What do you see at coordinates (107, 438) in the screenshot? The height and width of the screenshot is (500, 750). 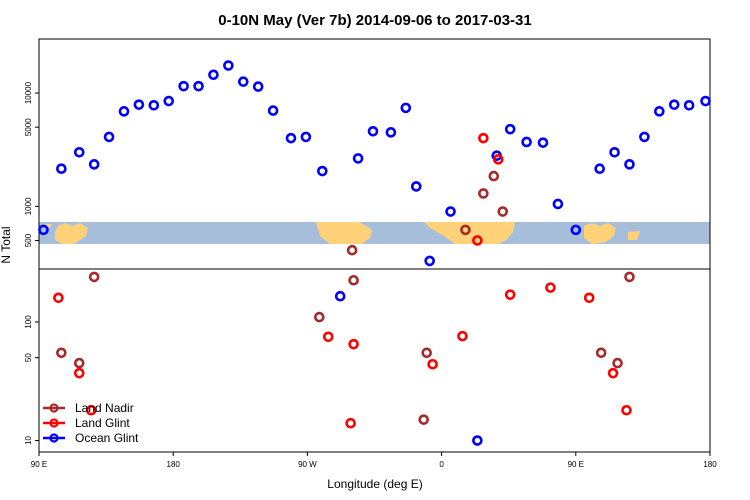 I see `legend-label-ocean-glint: Ocean Glint` at bounding box center [107, 438].